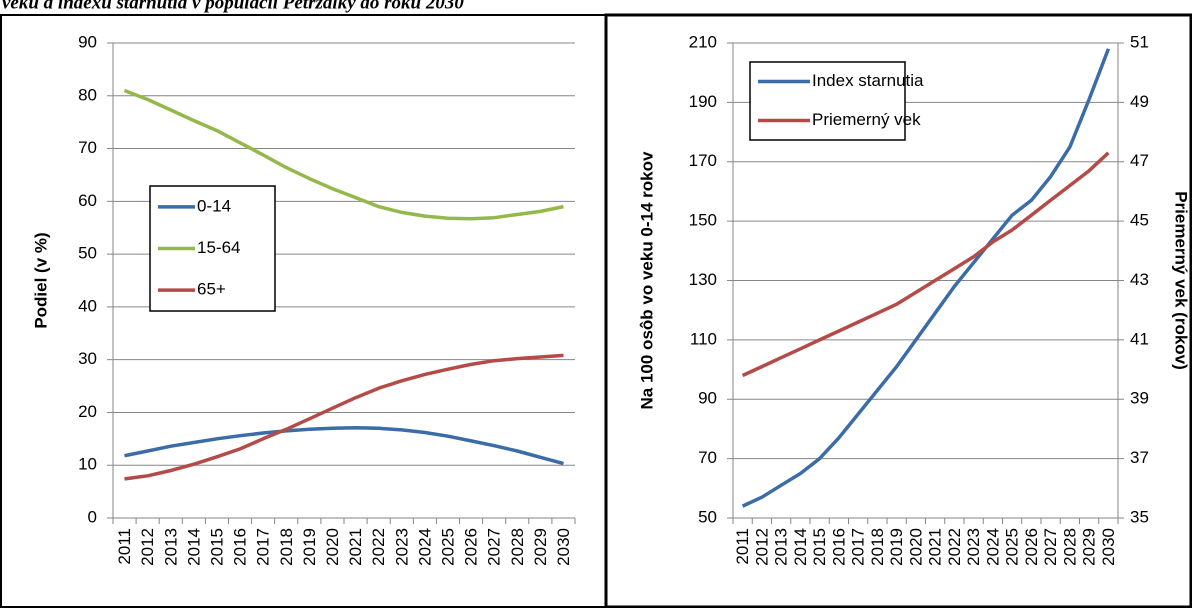 The height and width of the screenshot is (608, 1192). Describe the element at coordinates (646, 280) in the screenshot. I see `y-axis-title: Na 100 osôb vo veku 0-14 rokov` at that location.